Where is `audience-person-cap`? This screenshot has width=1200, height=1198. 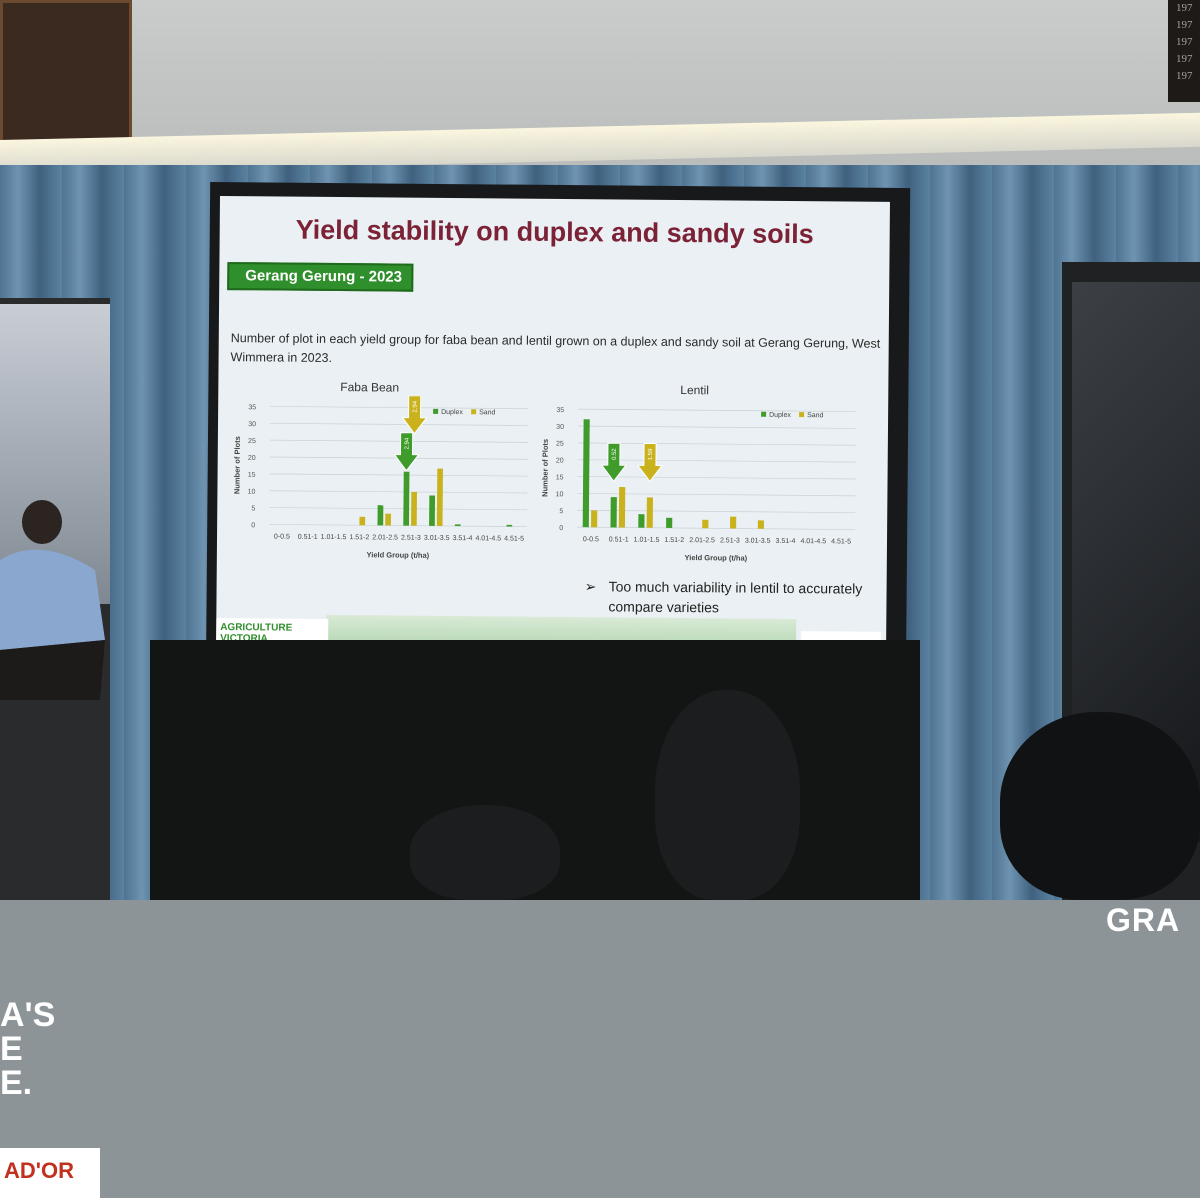 audience-person-cap is located at coordinates (1100, 806).